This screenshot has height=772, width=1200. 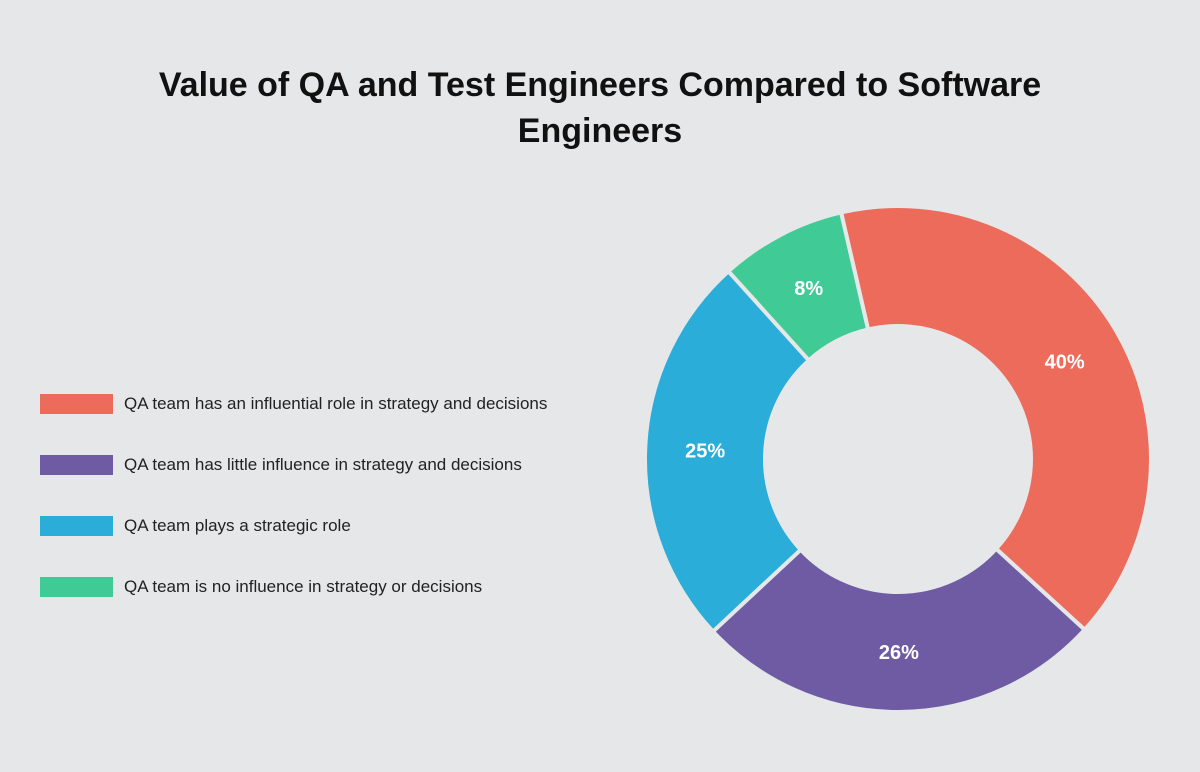 I want to click on slice-data-label: 26%, so click(x=899, y=653).